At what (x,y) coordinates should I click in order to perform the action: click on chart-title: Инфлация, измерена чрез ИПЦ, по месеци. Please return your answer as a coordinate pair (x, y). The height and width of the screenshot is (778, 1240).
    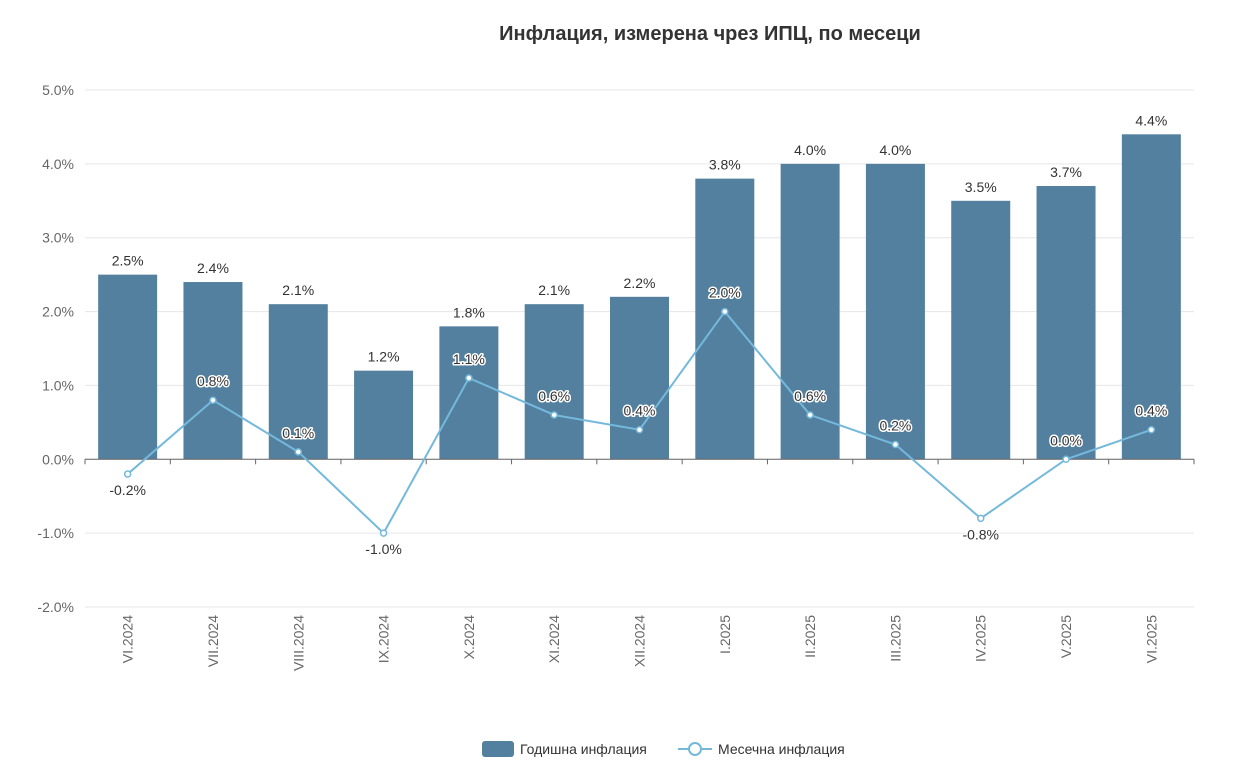
    Looking at the image, I should click on (710, 34).